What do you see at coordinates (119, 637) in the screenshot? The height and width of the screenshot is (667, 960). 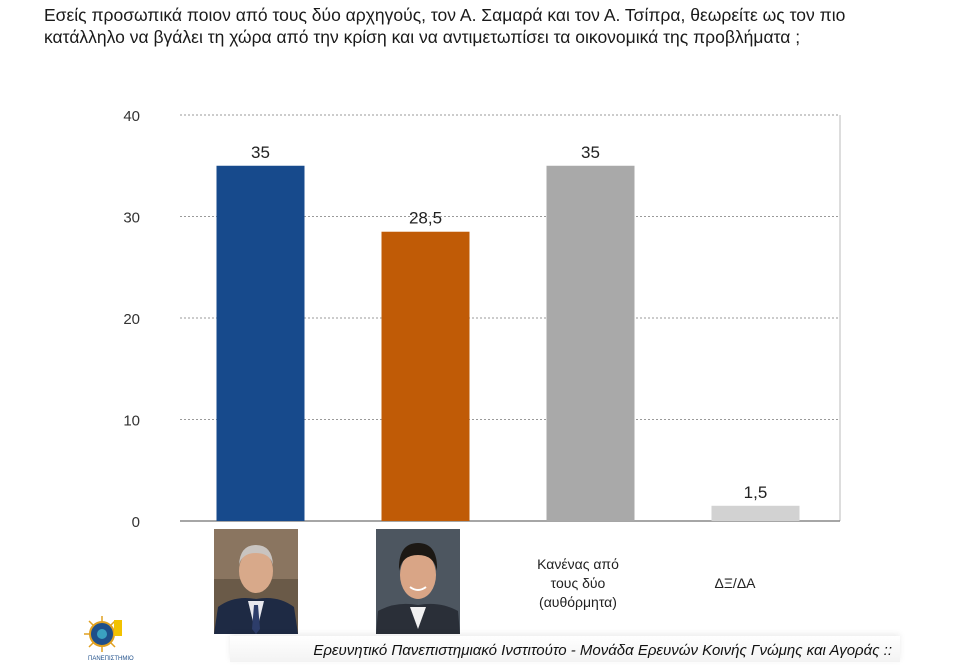 I see `university-logo: ΠΑΝΕΠΙΣΤΗΜΙΟ` at bounding box center [119, 637].